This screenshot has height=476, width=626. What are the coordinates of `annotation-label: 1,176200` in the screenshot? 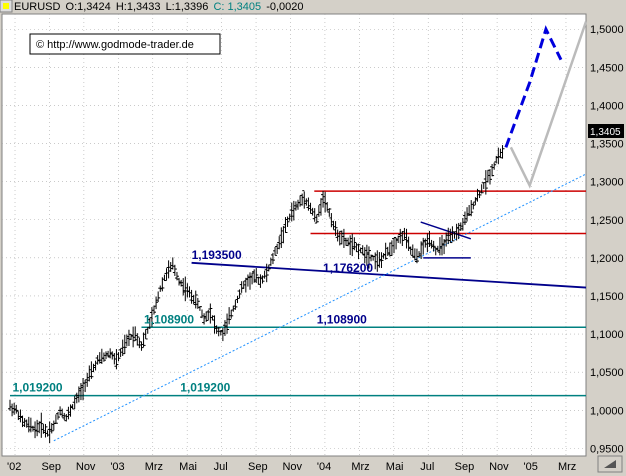 It's located at (348, 268).